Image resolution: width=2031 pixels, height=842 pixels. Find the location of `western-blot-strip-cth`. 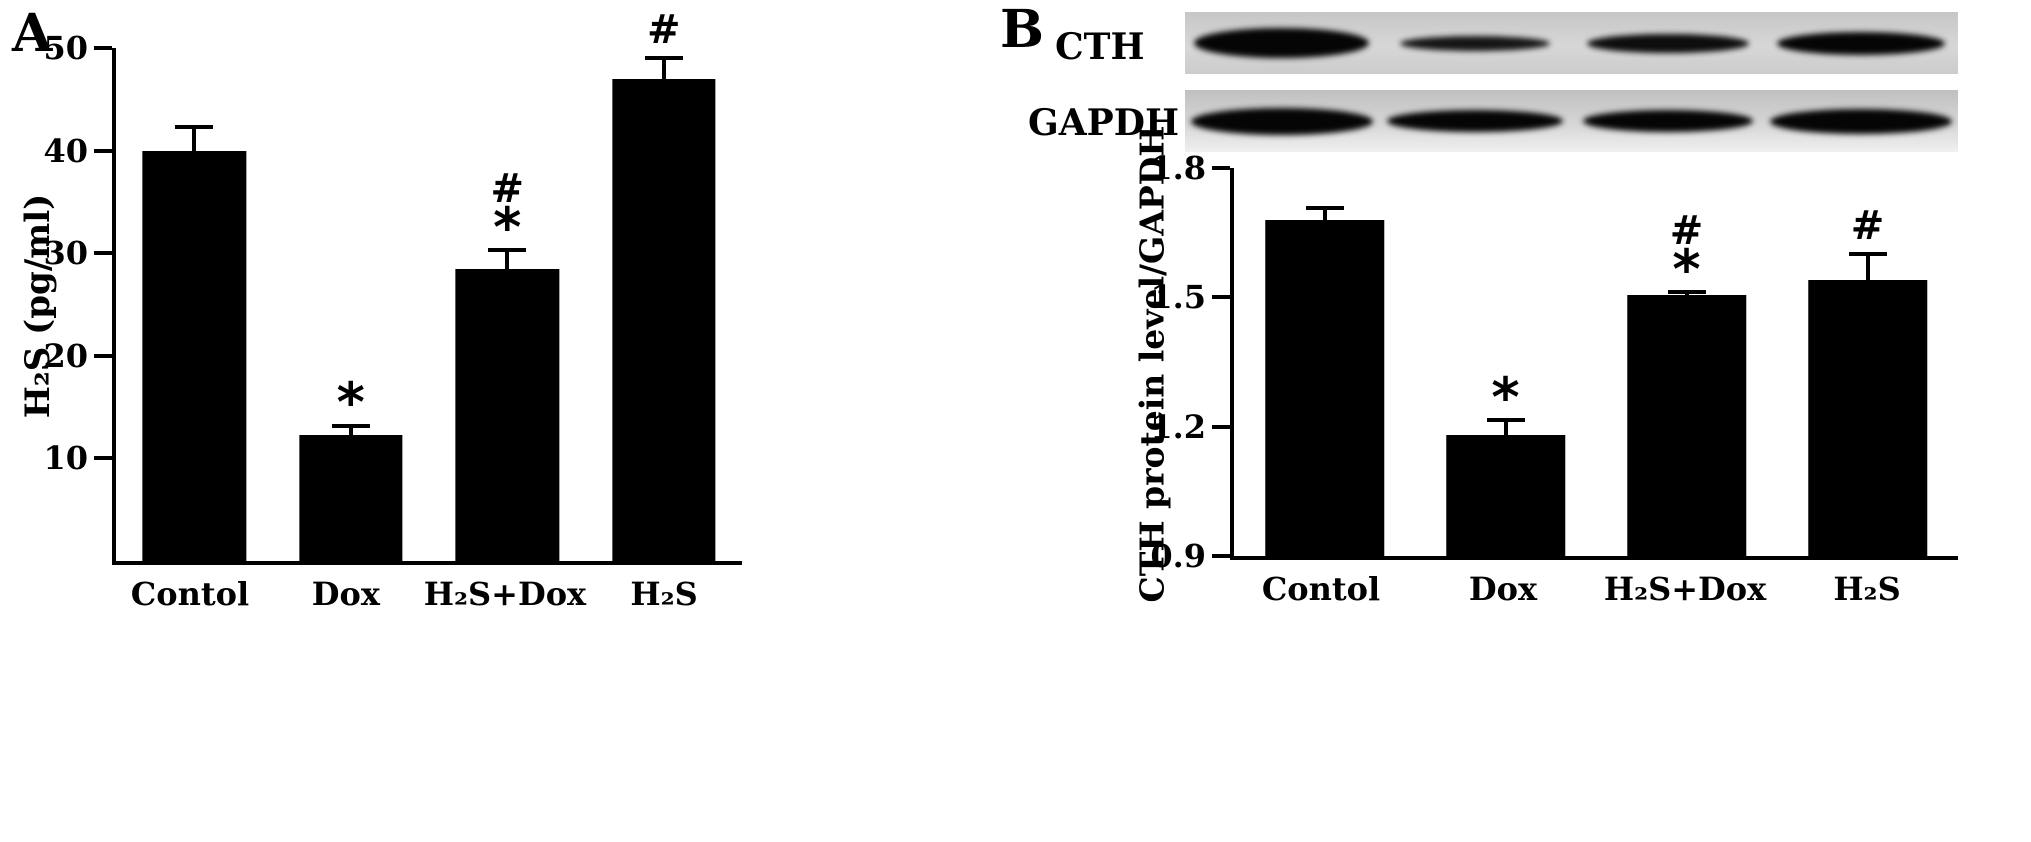

western-blot-strip-cth is located at coordinates (1571, 43).